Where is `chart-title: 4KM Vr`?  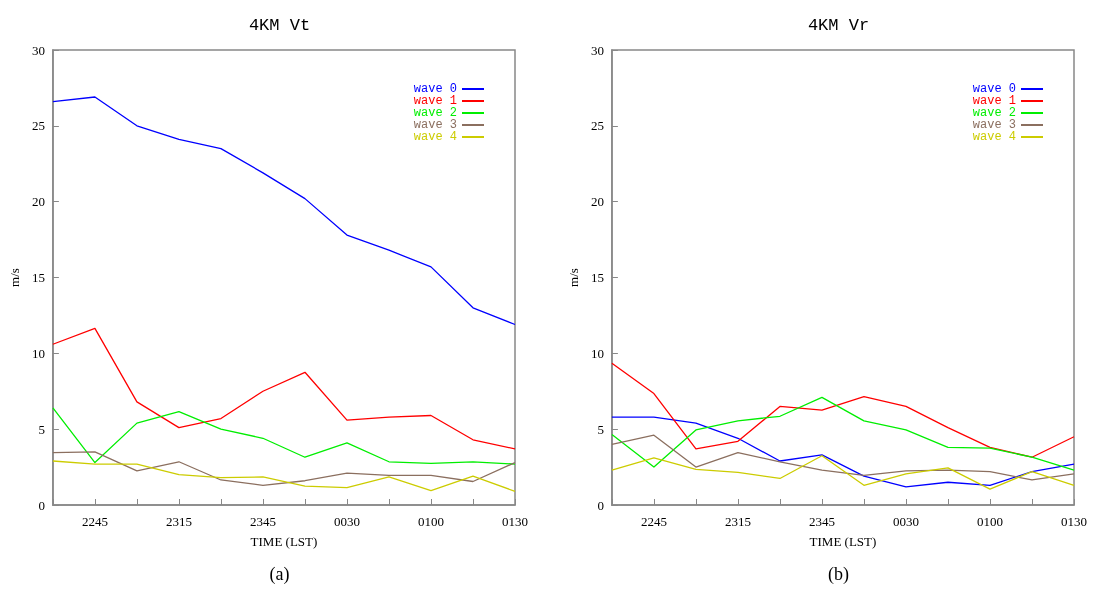 chart-title: 4KM Vr is located at coordinates (838, 25).